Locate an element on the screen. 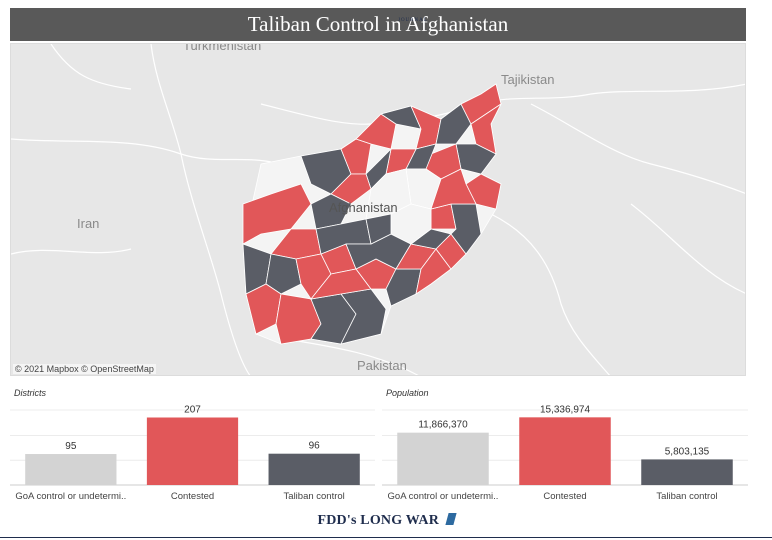  quill-icon is located at coordinates (450, 519).